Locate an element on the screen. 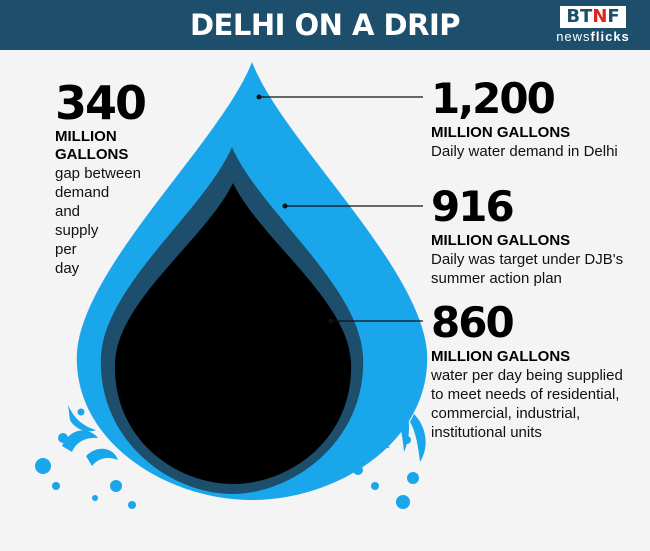 The width and height of the screenshot is (650, 551). page-title: DELHI ON A DRIP is located at coordinates (325, 25).